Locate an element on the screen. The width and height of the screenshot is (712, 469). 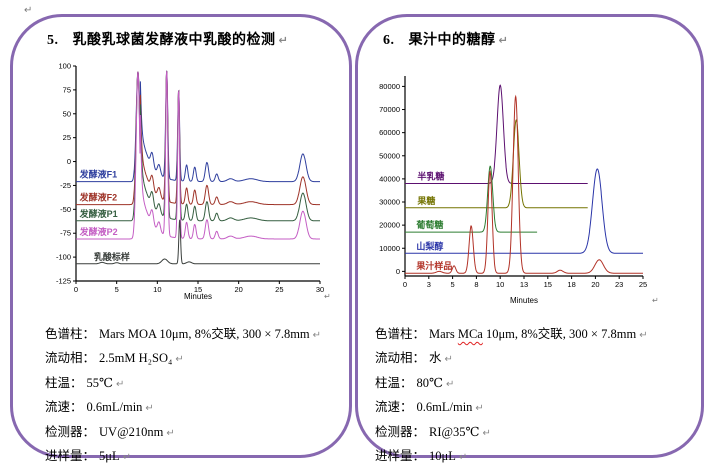
panel-title: 6. 果汁中的糖醇 ↵ is located at coordinates (445, 39).